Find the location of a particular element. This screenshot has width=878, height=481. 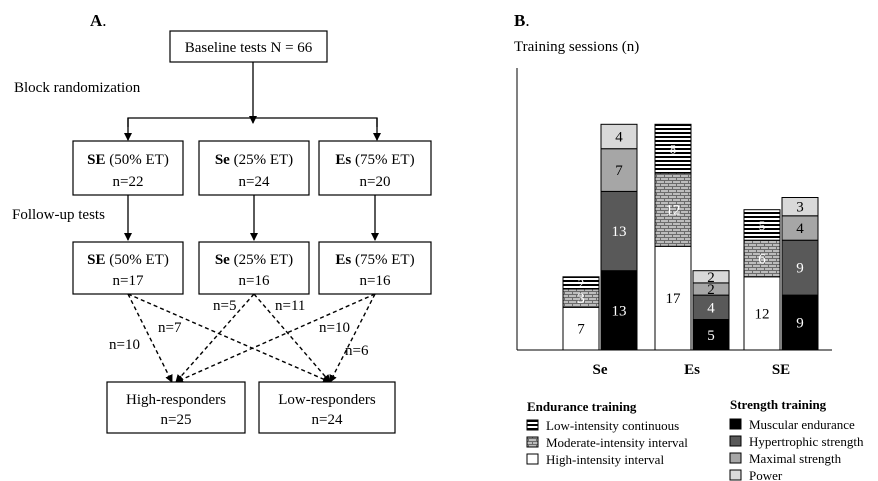

category-labels: Se Es SE is located at coordinates (692, 370).